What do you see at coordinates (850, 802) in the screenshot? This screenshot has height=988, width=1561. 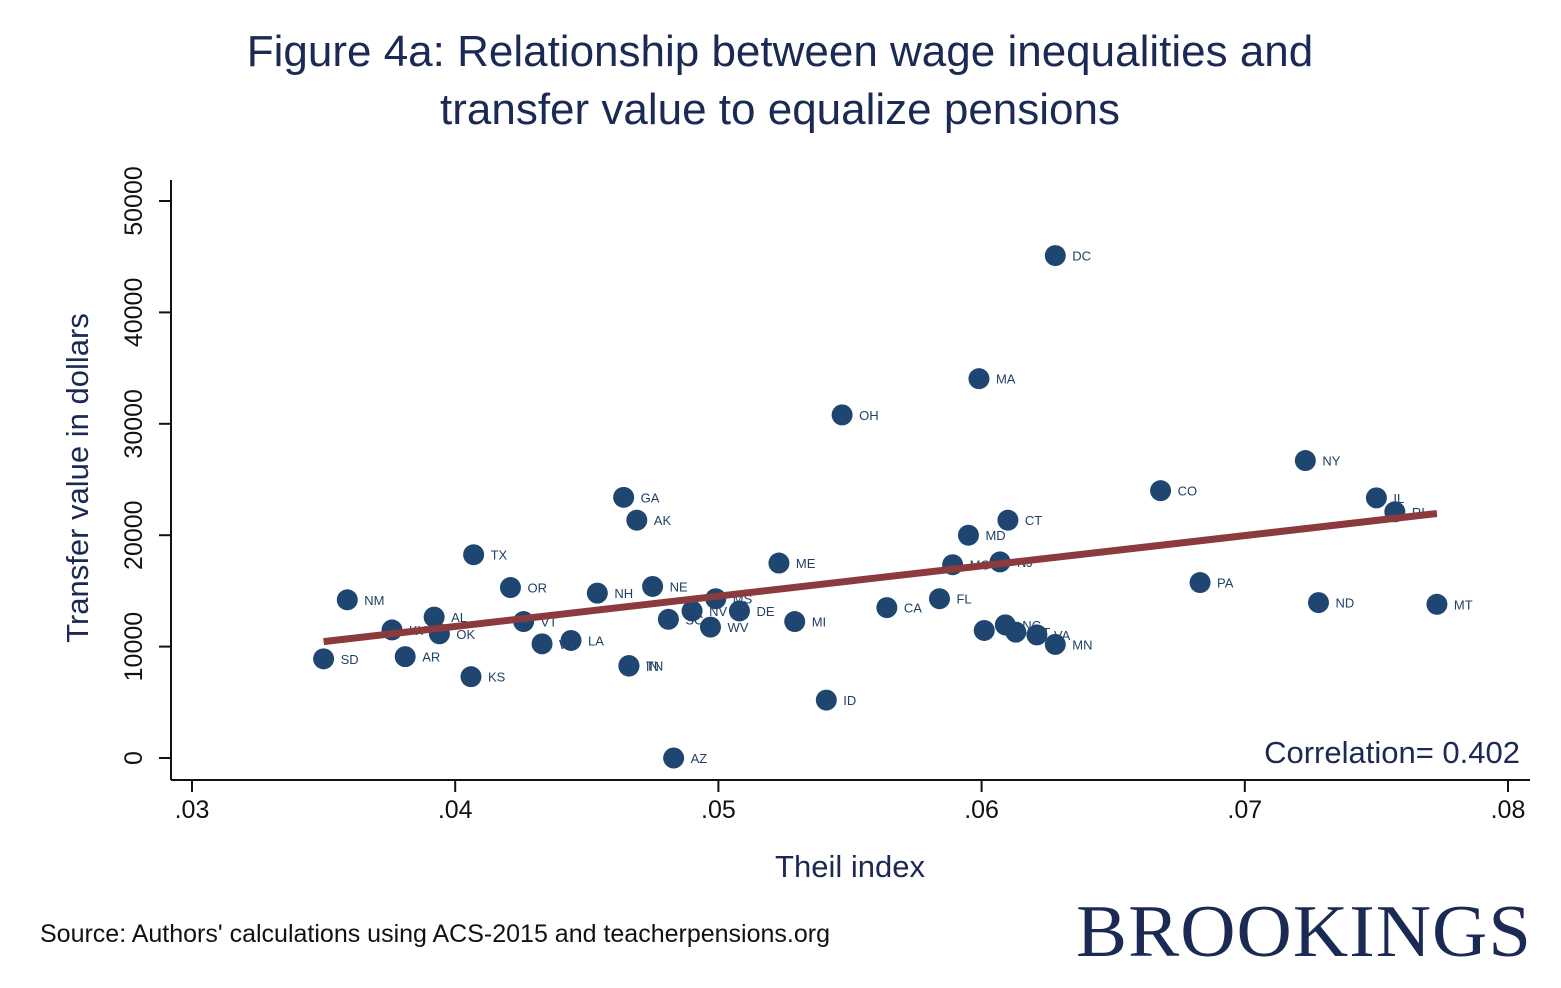 I see `x-ticks: .03 .04 .05 .06 .07 .08` at bounding box center [850, 802].